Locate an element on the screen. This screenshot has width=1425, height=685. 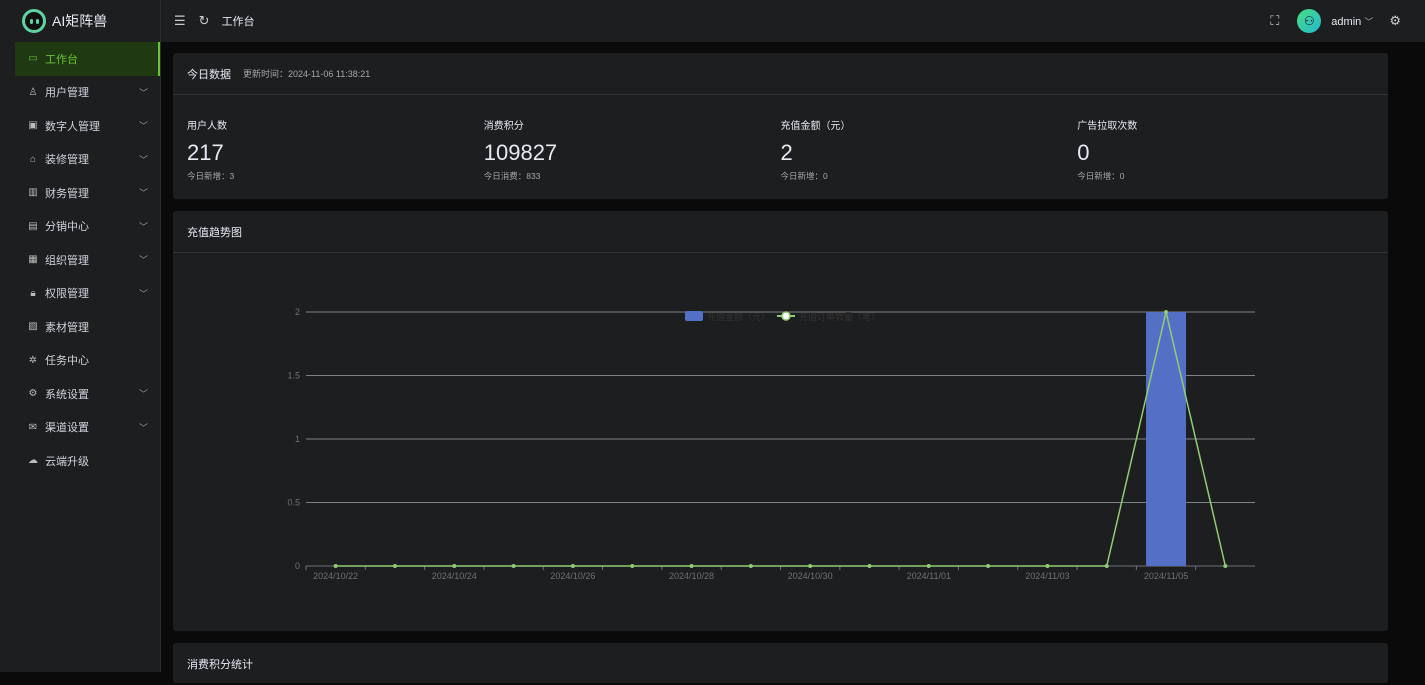
app-title: AI矩阵兽 is located at coordinates (80, 21).